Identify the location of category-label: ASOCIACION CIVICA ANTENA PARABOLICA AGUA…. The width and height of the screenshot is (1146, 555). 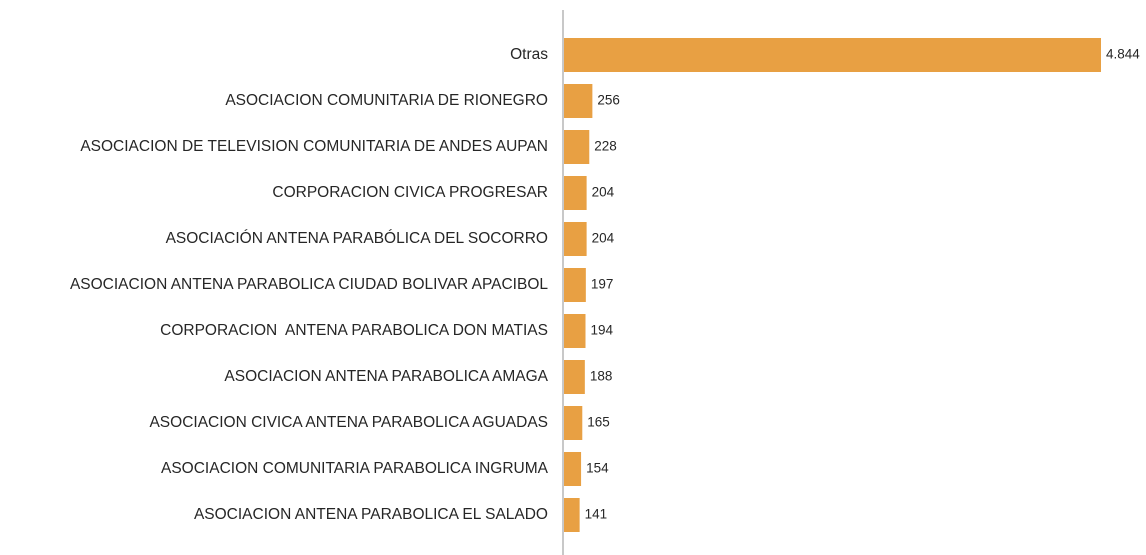
(348, 422).